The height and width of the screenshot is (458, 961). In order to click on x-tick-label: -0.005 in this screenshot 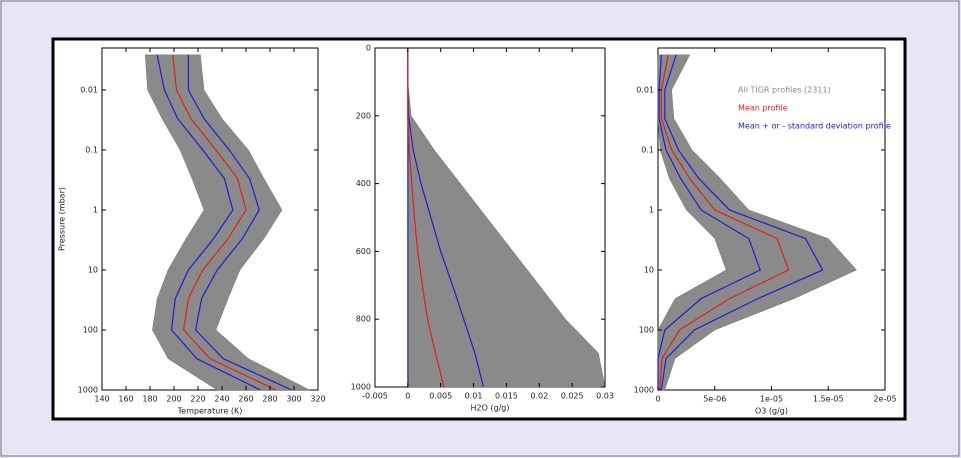, I will do `click(375, 396)`.